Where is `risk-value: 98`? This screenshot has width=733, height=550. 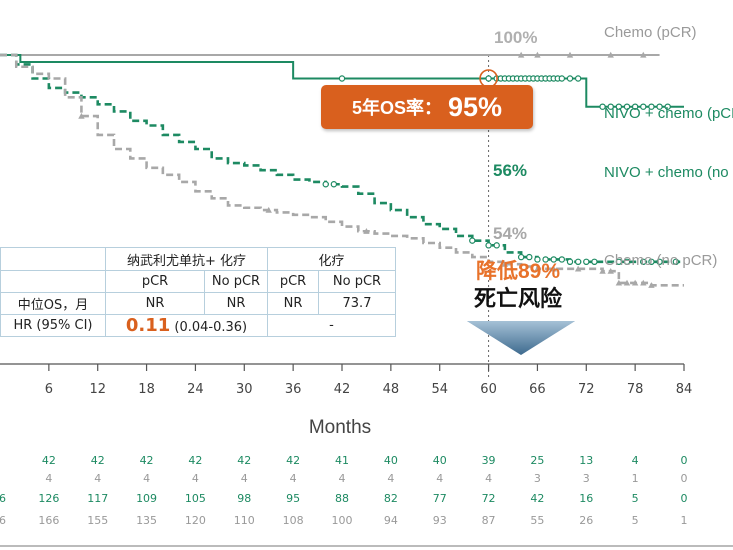
risk-value: 98 is located at coordinates (244, 498).